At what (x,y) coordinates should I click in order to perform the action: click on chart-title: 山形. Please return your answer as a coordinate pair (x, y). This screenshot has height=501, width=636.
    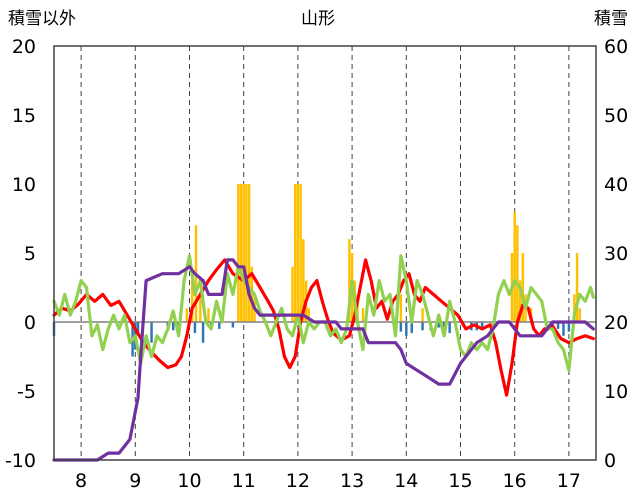
    Looking at the image, I should click on (318, 19).